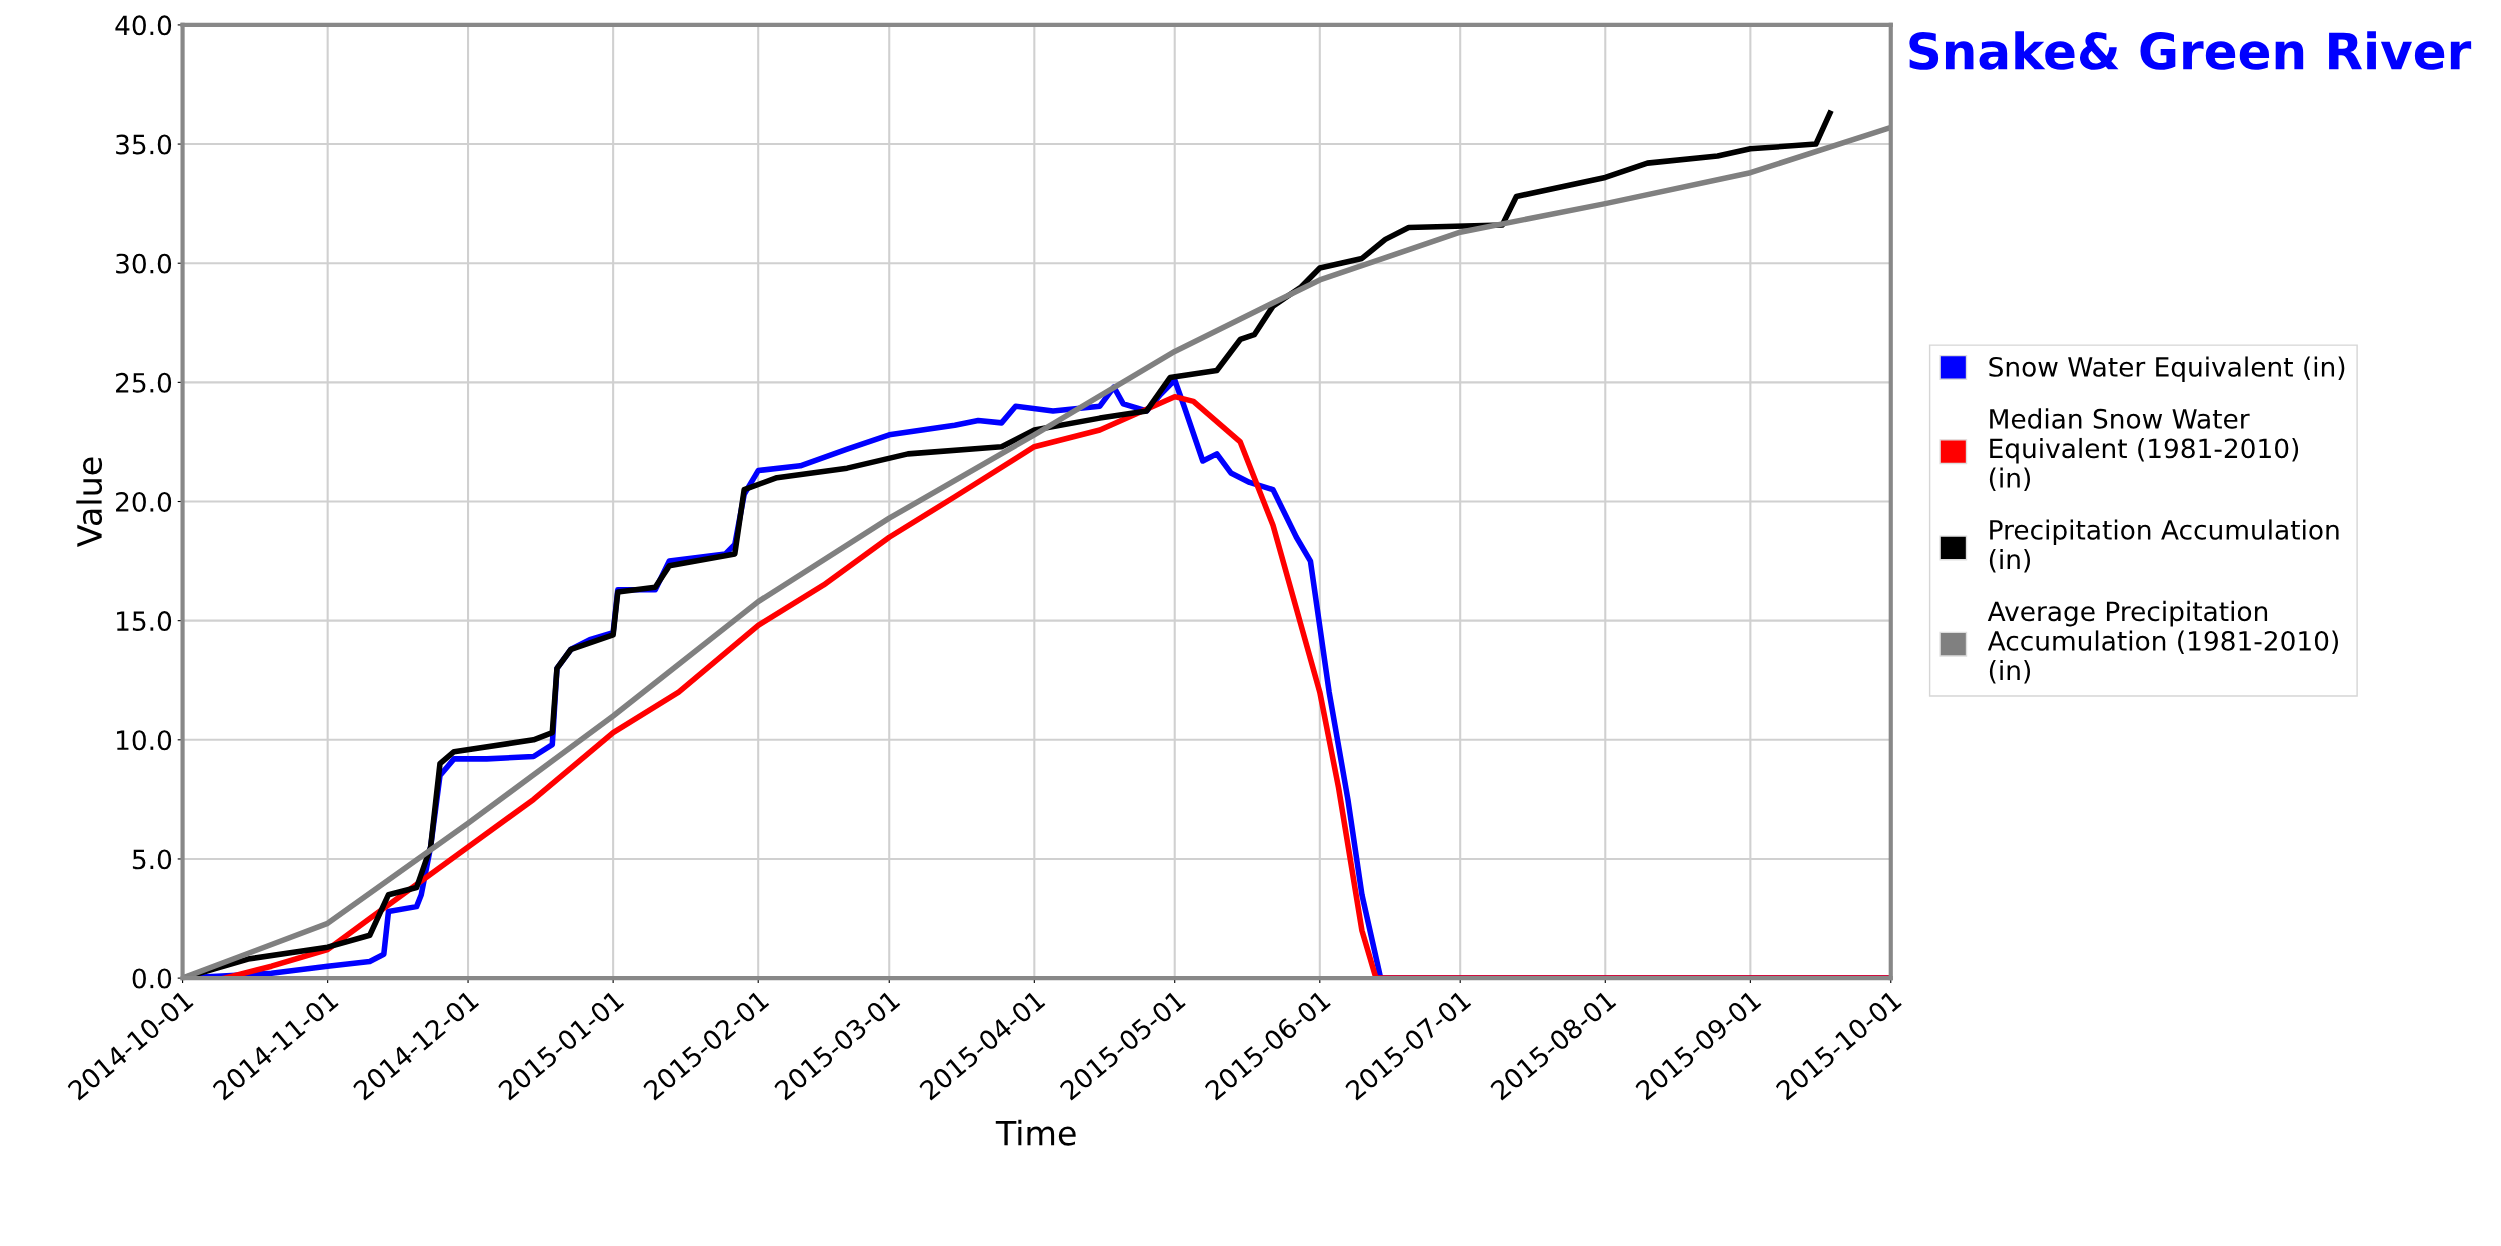  Describe the element at coordinates (2144, 449) in the screenshot. I see `legend-label: Median Snow Water Equivalent (1981-2010) (in)` at that location.